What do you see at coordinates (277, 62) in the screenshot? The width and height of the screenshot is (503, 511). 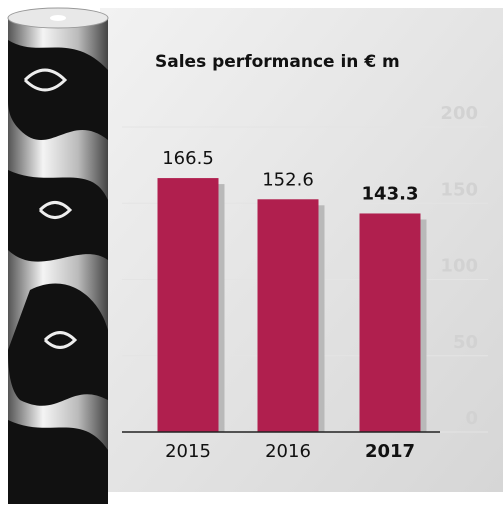 I see `chart-title: Sales performance in € m` at bounding box center [277, 62].